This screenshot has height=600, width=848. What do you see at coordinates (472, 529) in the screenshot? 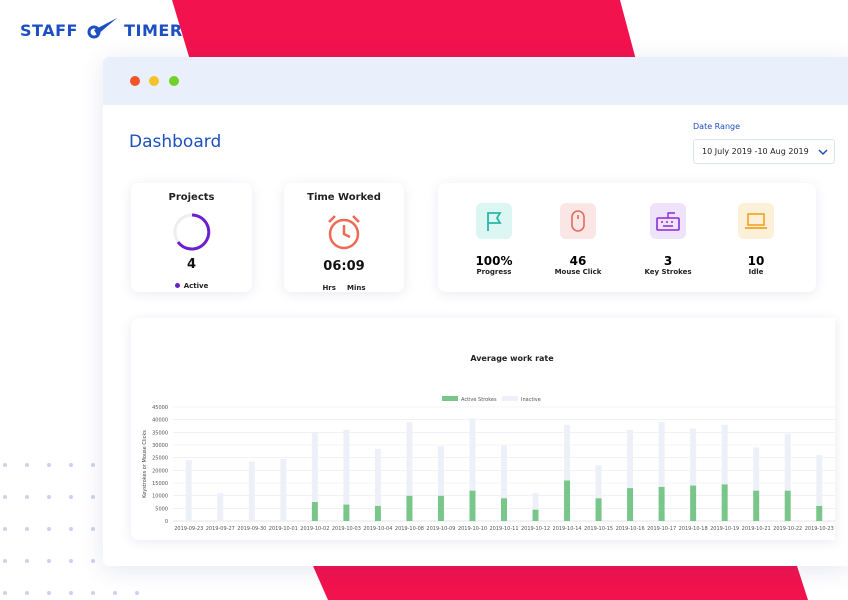
I see `x-tick-label: 2019-10-10` at bounding box center [472, 529].